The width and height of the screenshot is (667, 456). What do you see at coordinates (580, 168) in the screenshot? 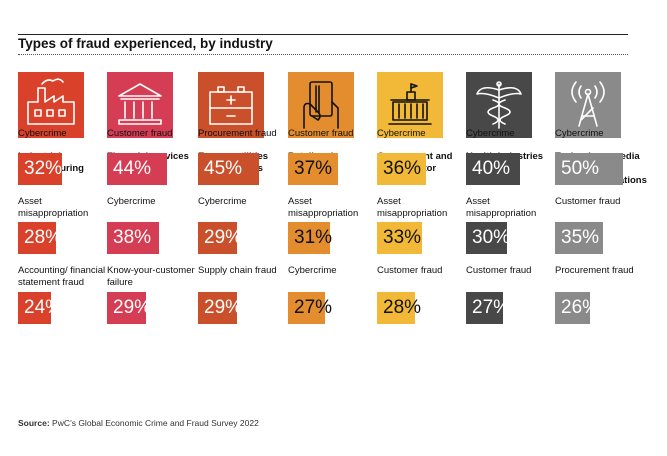
I see `percent-value: 50%` at bounding box center [580, 168].